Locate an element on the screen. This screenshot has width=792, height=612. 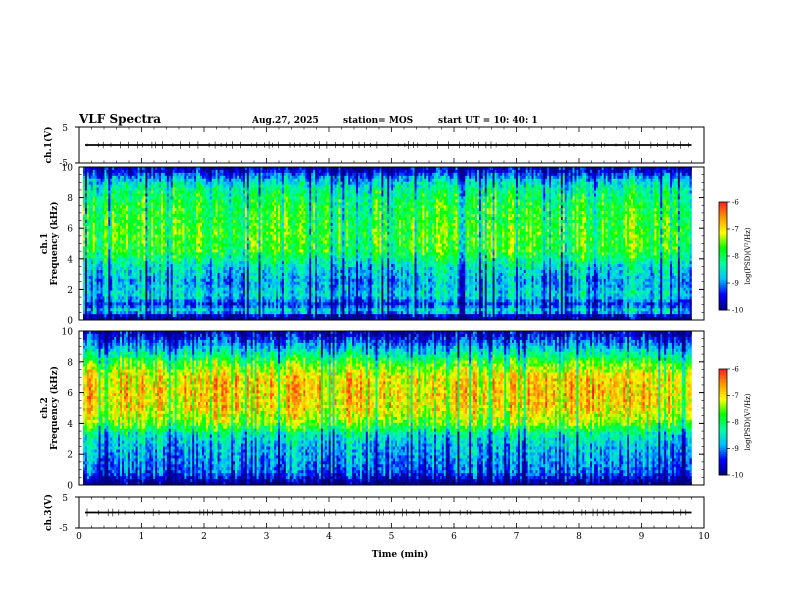
y-axis-label: ch.1(V) is located at coordinates (48, 145).